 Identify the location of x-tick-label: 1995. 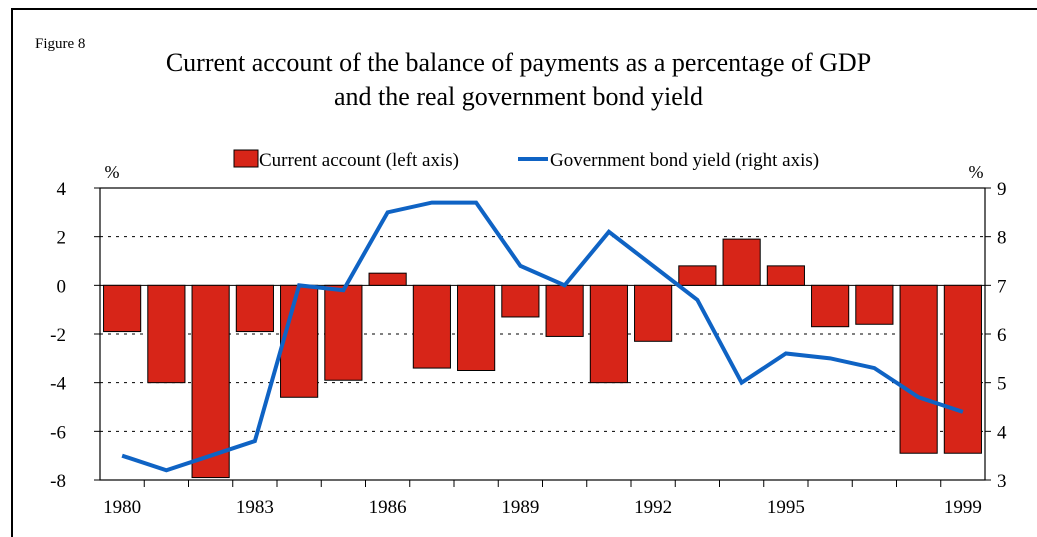
(786, 507).